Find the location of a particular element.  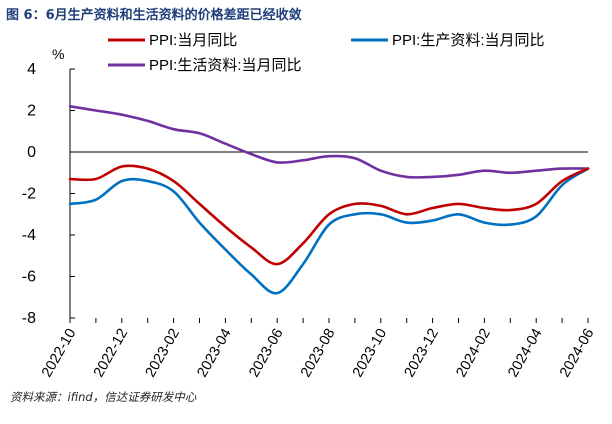

x-tick-label: 2024-06 is located at coordinates (577, 353).